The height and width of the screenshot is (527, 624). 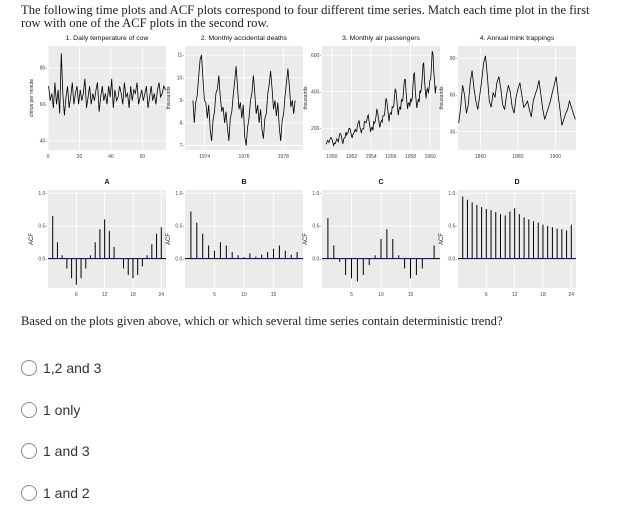 I want to click on x-tick-label: 1954, so click(x=371, y=157).